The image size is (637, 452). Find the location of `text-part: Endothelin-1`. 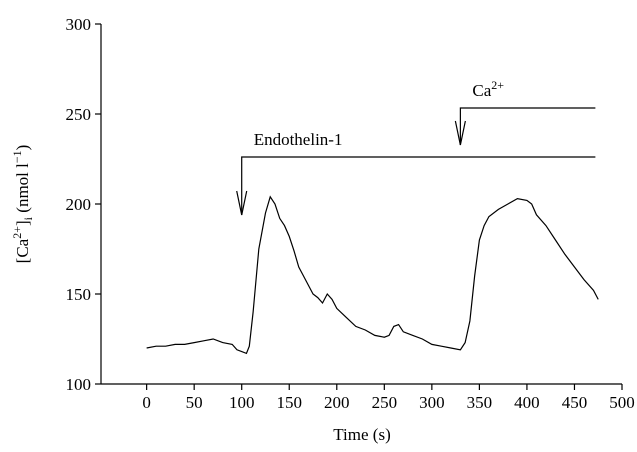

text-part: Endothelin-1 is located at coordinates (298, 139).